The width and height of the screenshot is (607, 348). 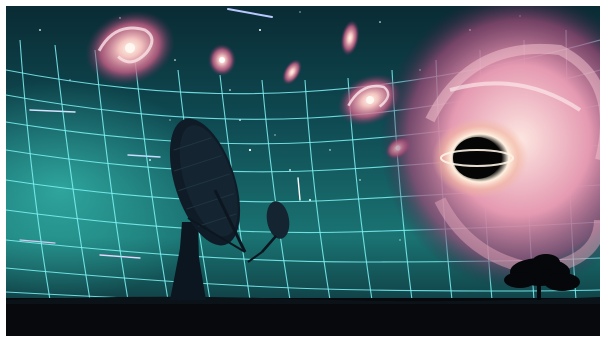 What do you see at coordinates (477, 158) in the screenshot?
I see `black-hole` at bounding box center [477, 158].